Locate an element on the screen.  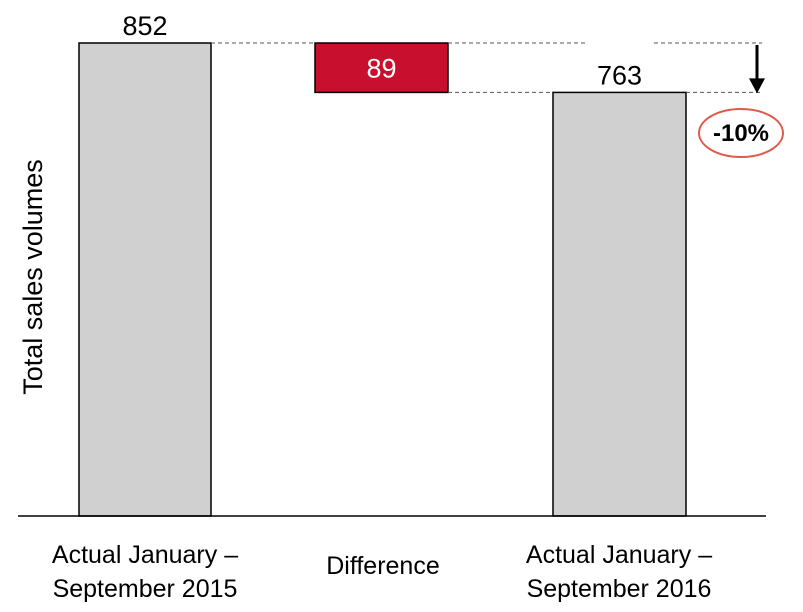
bar-2016 is located at coordinates (619, 304).